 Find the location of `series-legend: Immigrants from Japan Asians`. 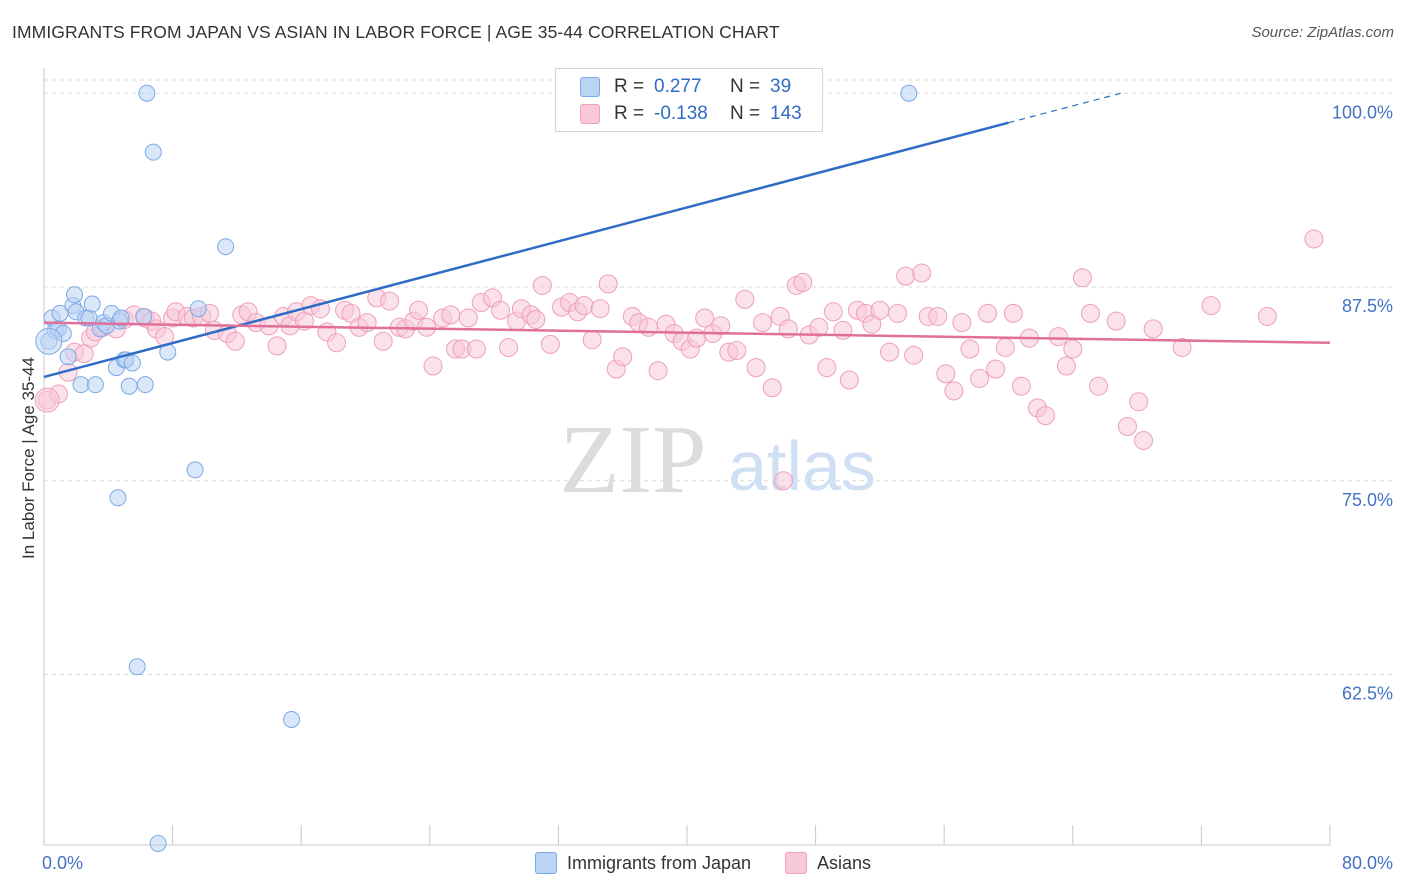

series-legend: Immigrants from Japan Asians is located at coordinates (703, 863).